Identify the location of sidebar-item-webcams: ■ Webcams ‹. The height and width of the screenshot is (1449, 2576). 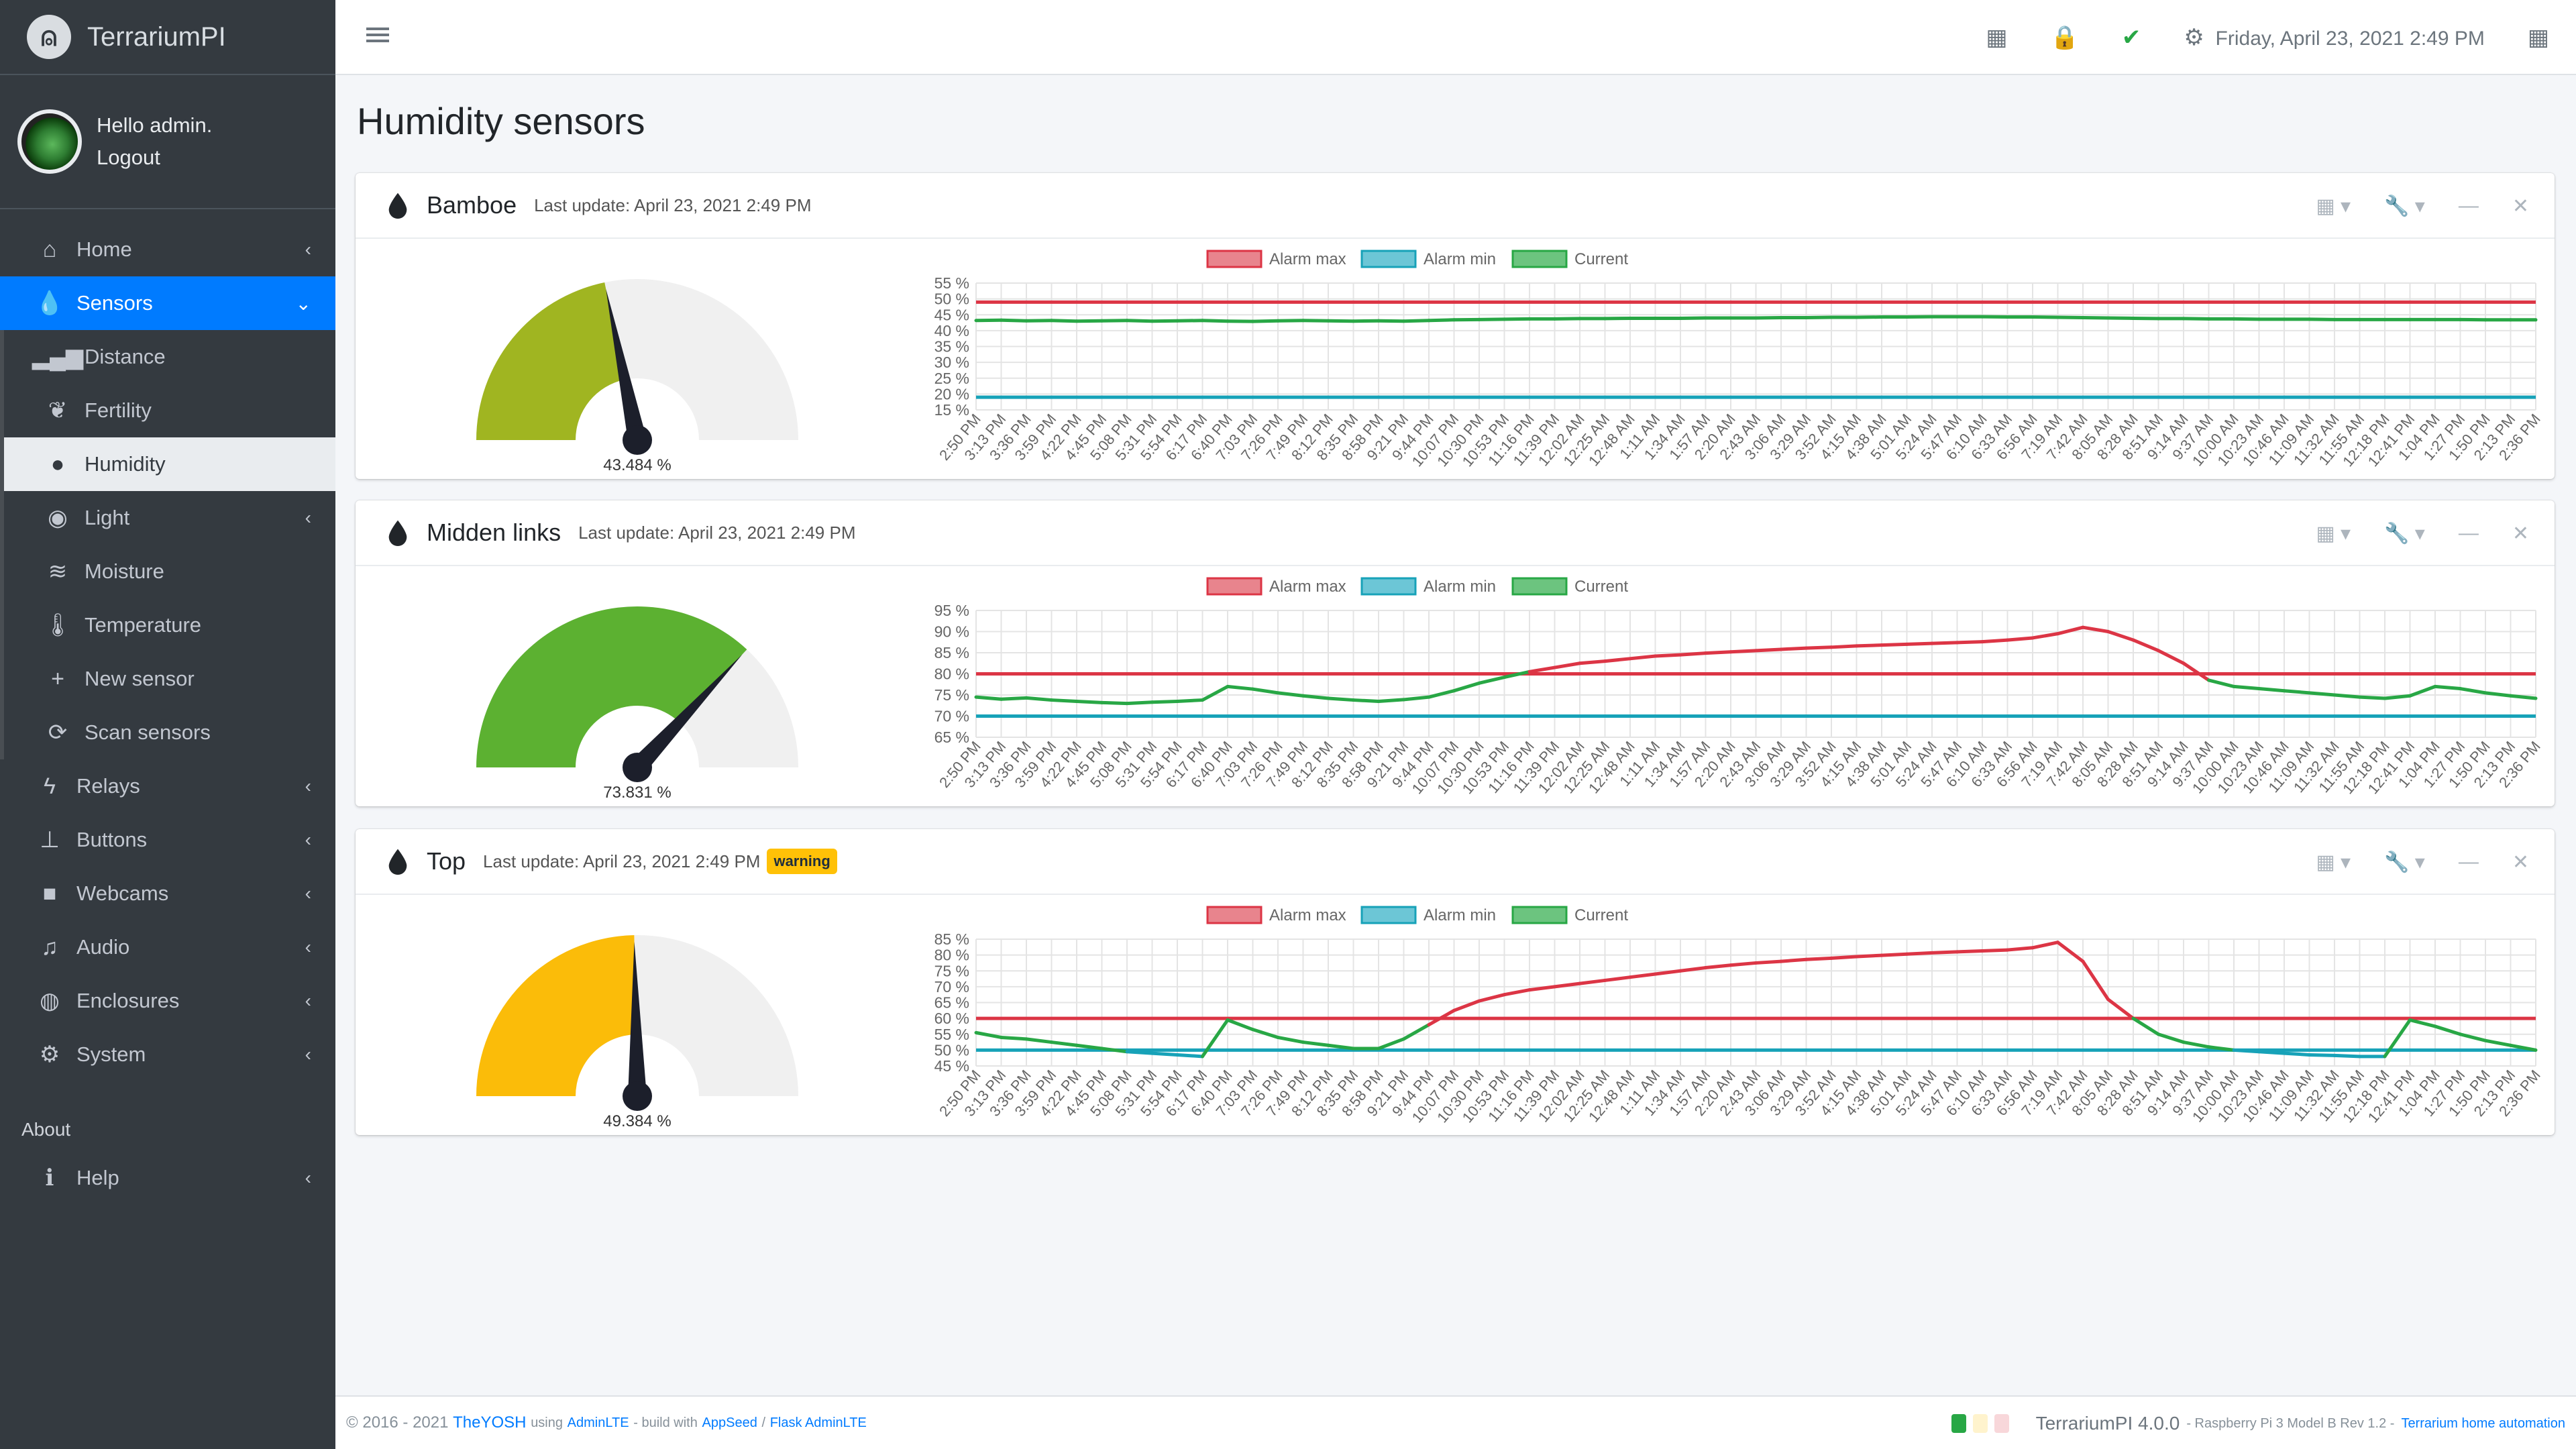
(167, 893).